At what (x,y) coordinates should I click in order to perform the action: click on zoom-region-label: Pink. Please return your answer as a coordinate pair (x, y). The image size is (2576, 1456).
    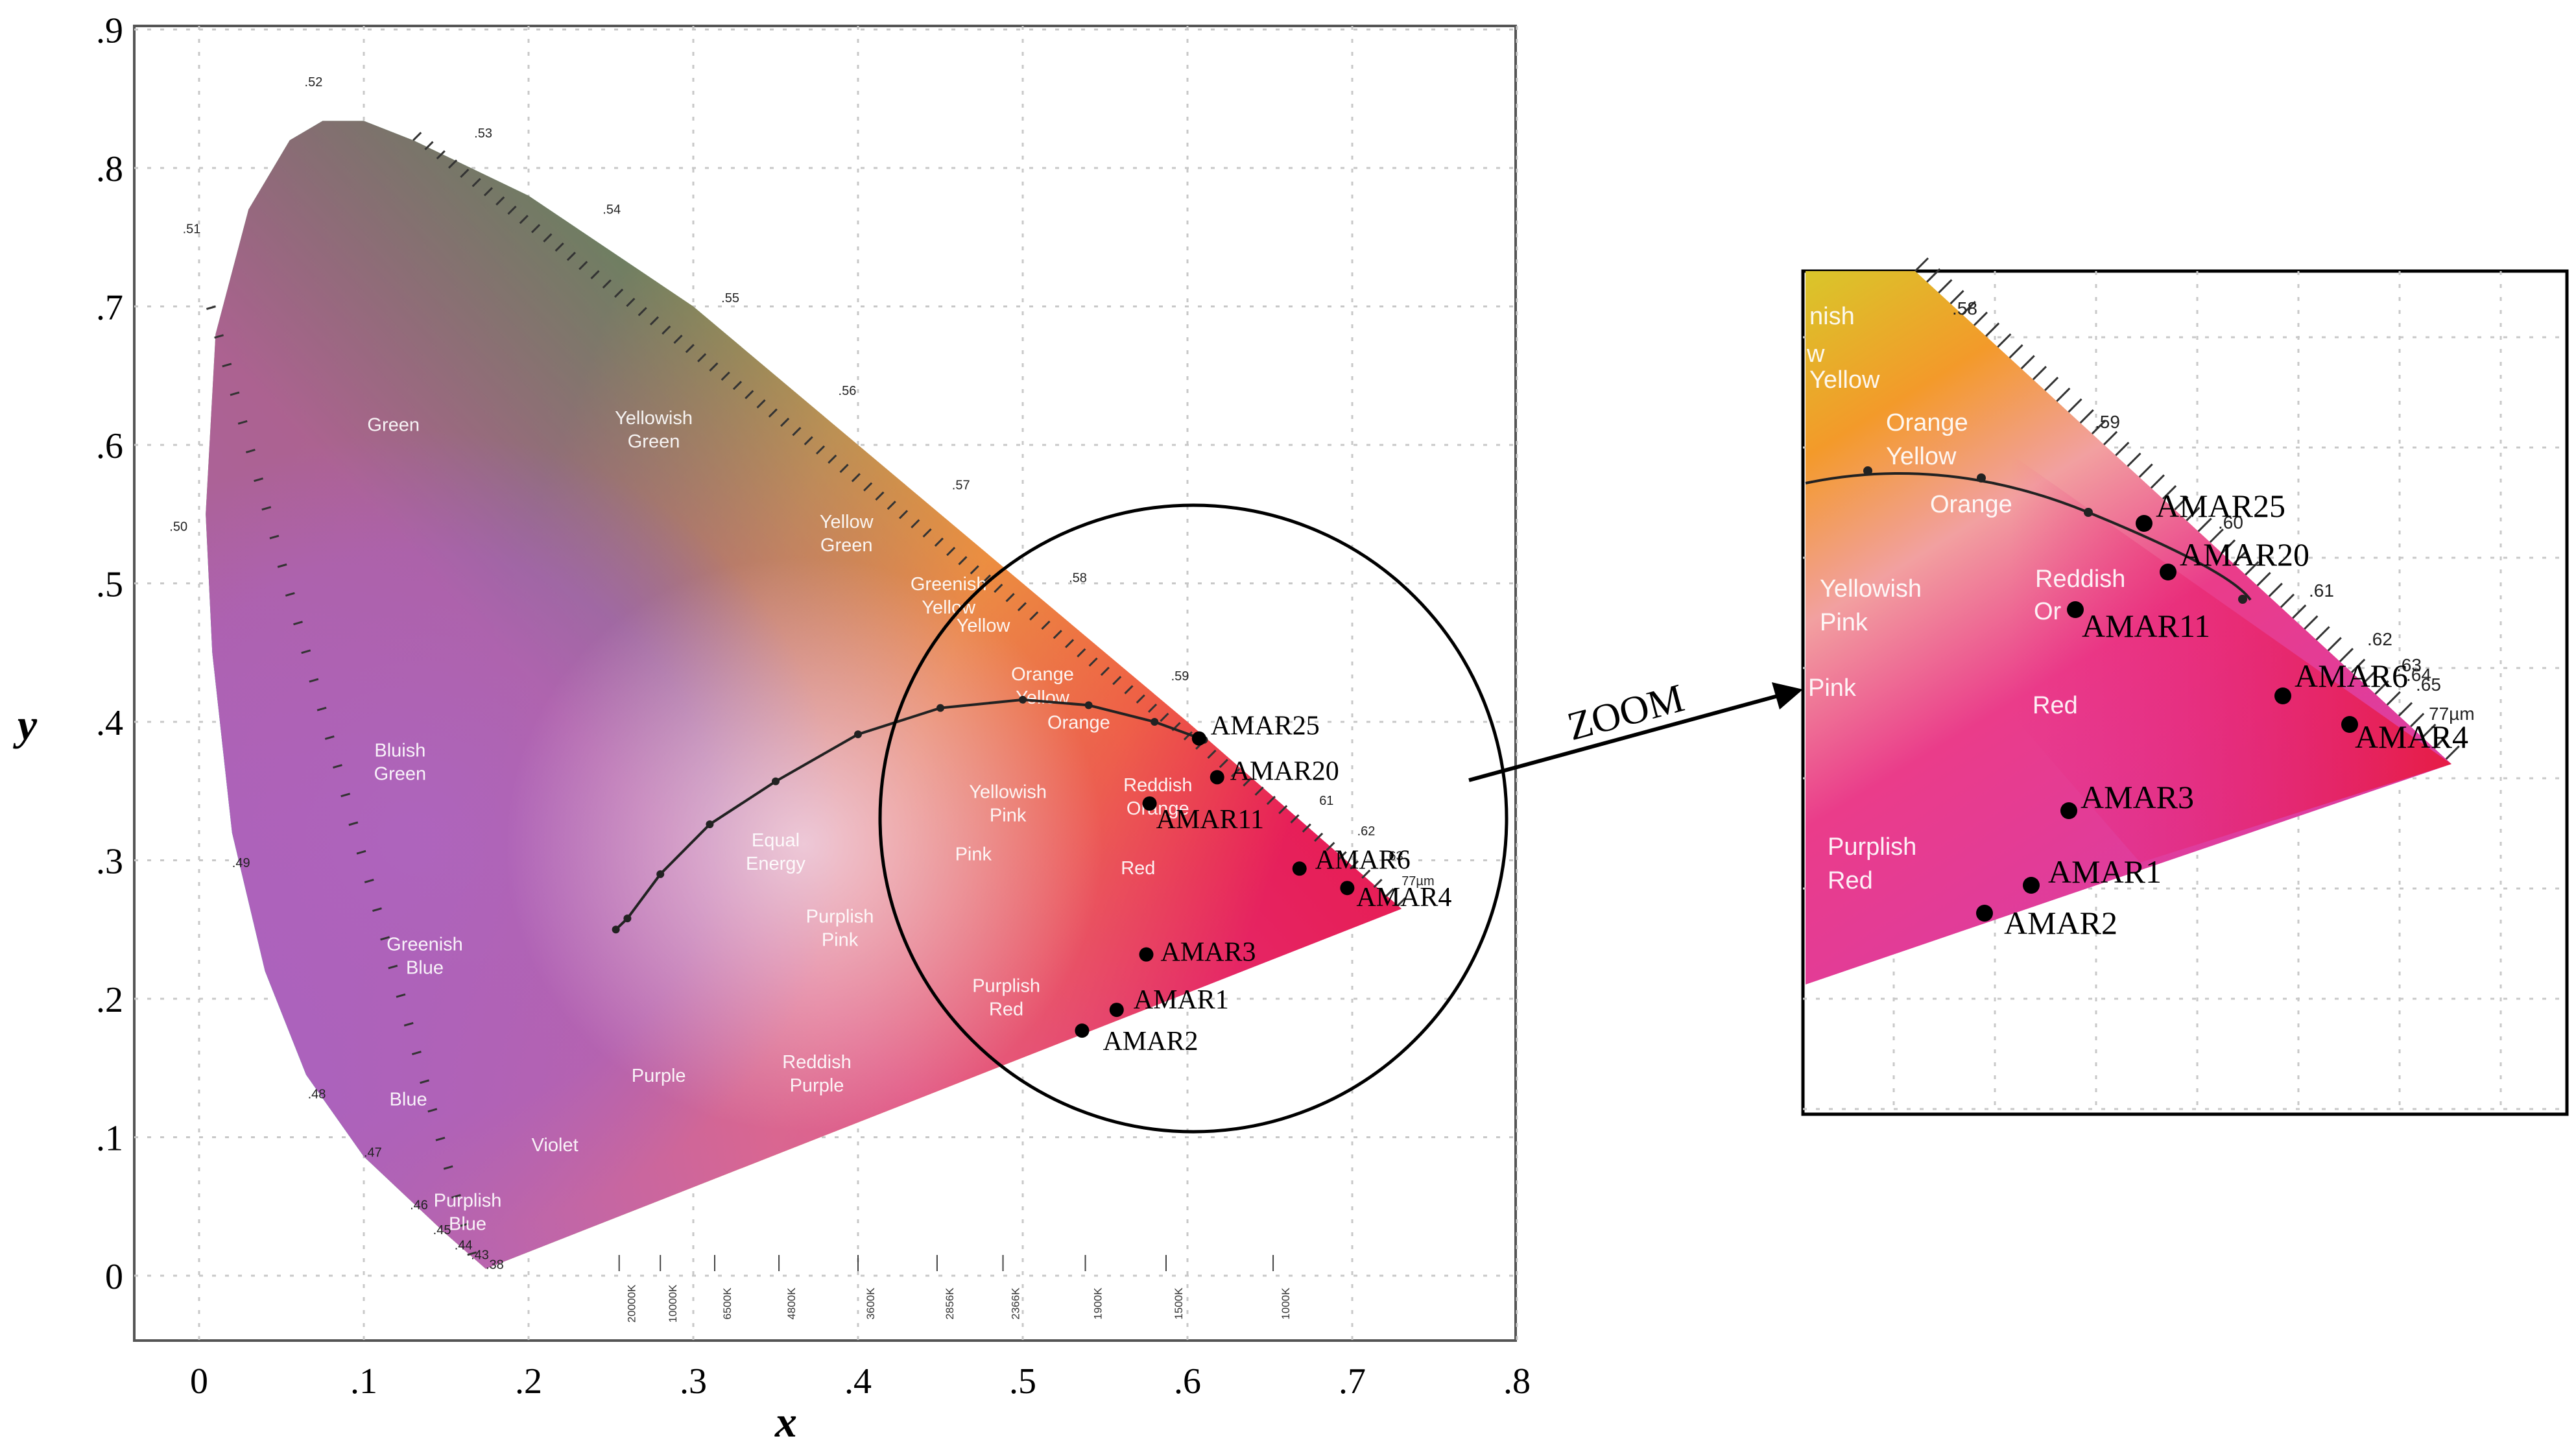
    Looking at the image, I should click on (1832, 688).